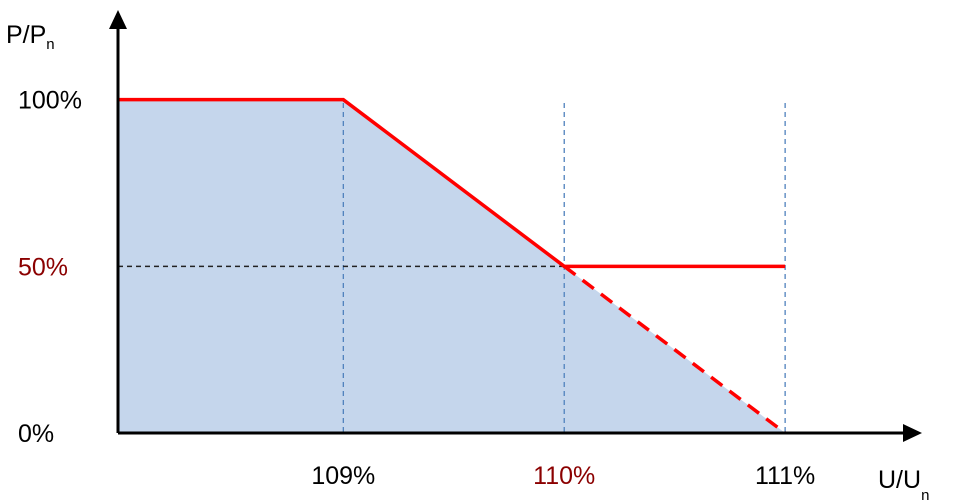  What do you see at coordinates (785, 476) in the screenshot?
I see `x-tick-label-3: 111%` at bounding box center [785, 476].